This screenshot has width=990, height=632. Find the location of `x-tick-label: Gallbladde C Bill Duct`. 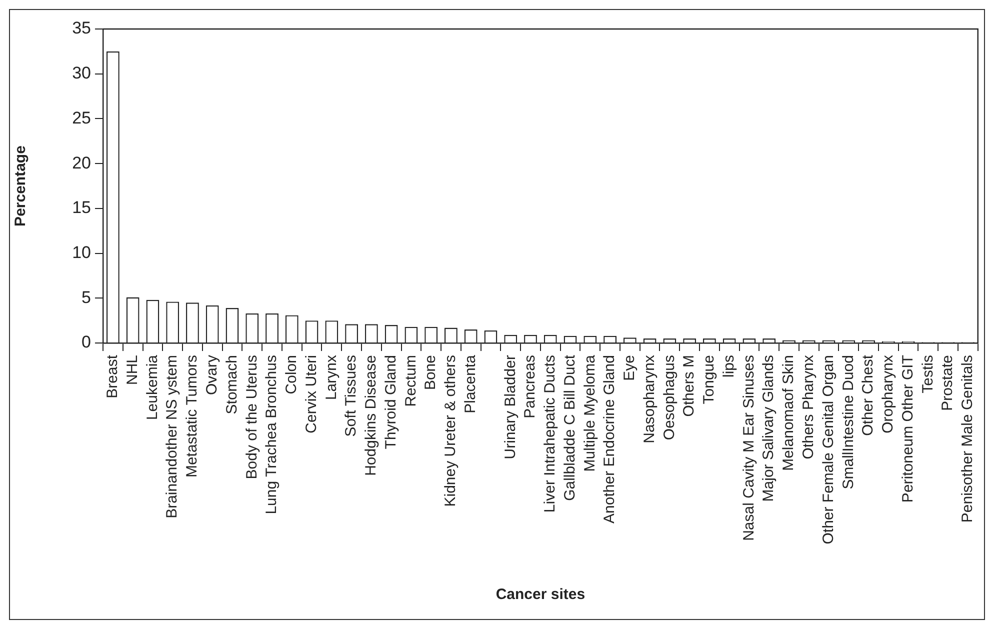

x-tick-label: Gallbladde C Bill Duct is located at coordinates (569, 427).